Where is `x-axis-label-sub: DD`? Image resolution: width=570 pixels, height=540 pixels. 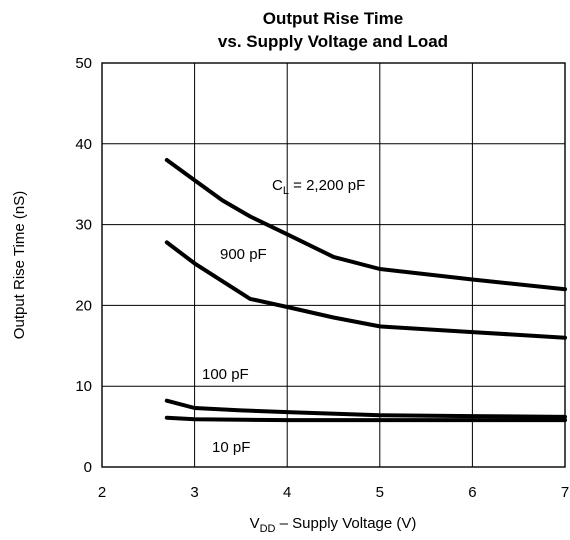
x-axis-label-sub: DD is located at coordinates (268, 529).